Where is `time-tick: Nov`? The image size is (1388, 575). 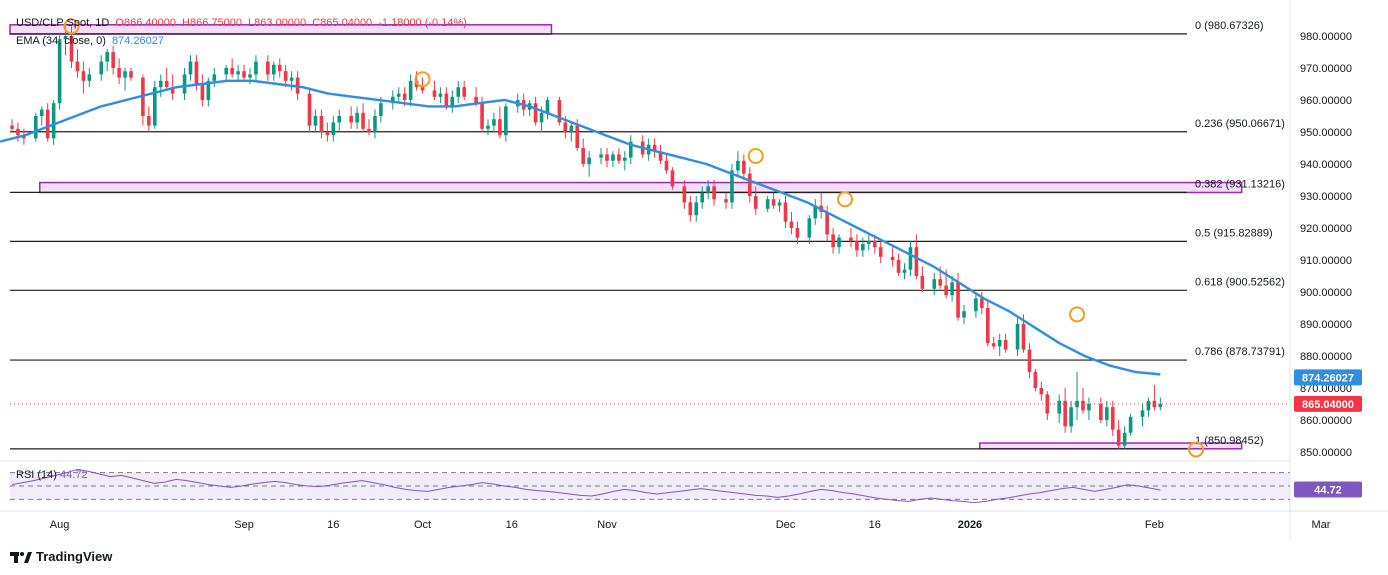
time-tick: Nov is located at coordinates (607, 525).